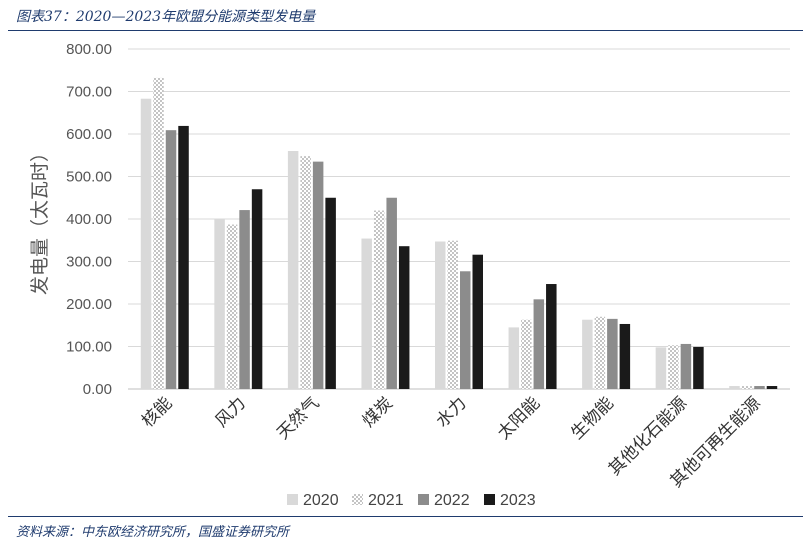 The image size is (811, 543). Describe the element at coordinates (89, 262) in the screenshot. I see `y-tick-label: 300.00` at that location.